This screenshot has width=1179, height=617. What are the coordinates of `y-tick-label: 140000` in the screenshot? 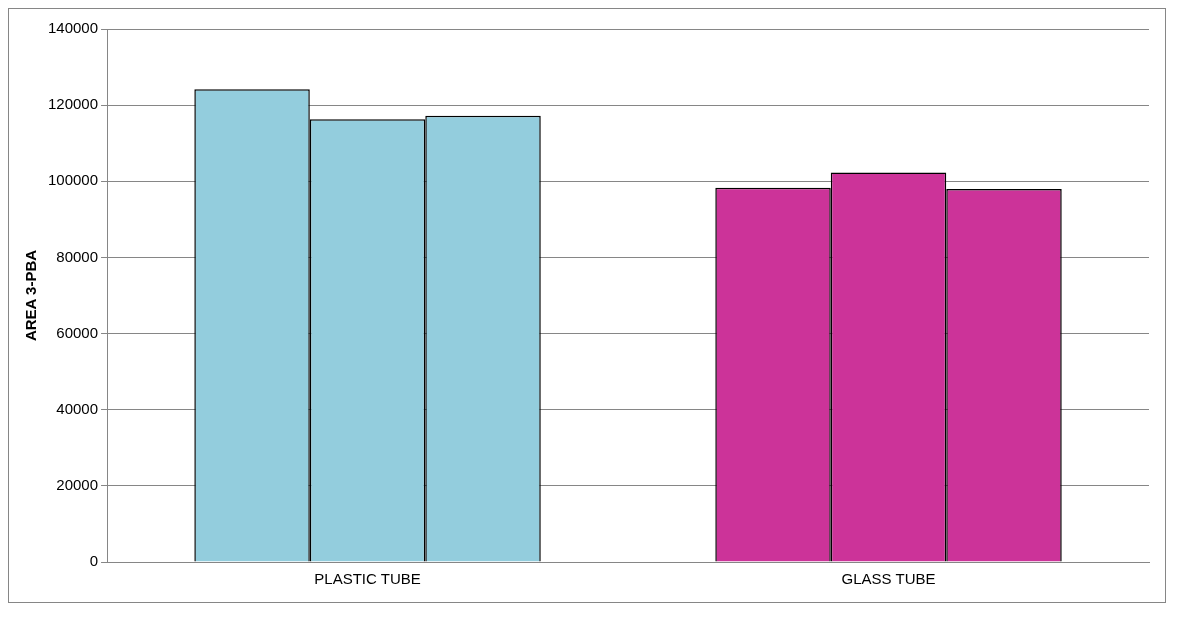 It's located at (73, 28).